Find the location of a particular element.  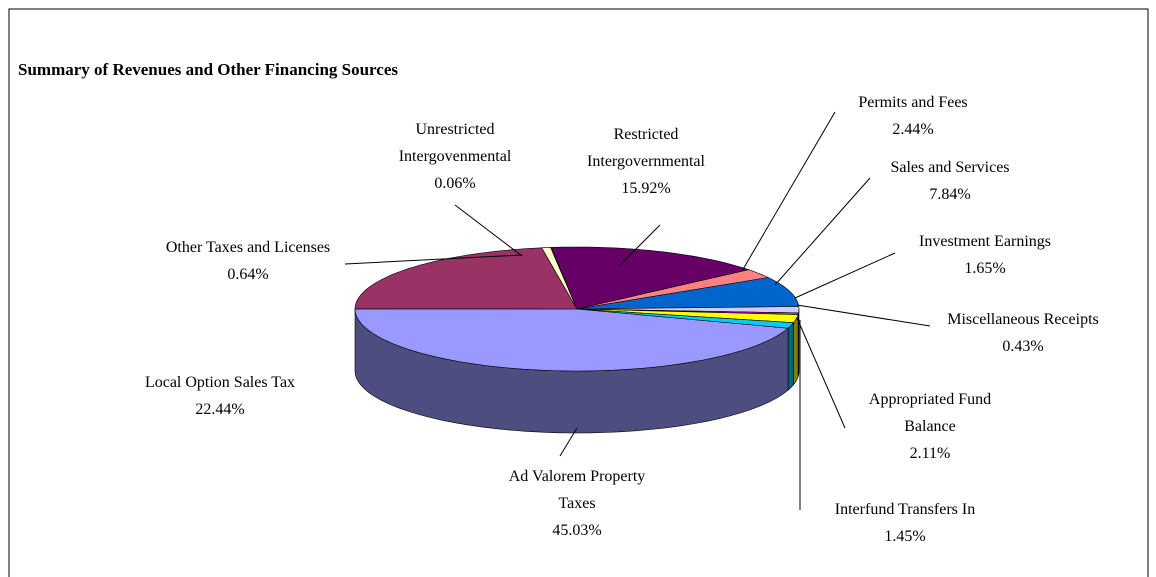

data-label: Investment Earnings 1.65% is located at coordinates (985, 255).